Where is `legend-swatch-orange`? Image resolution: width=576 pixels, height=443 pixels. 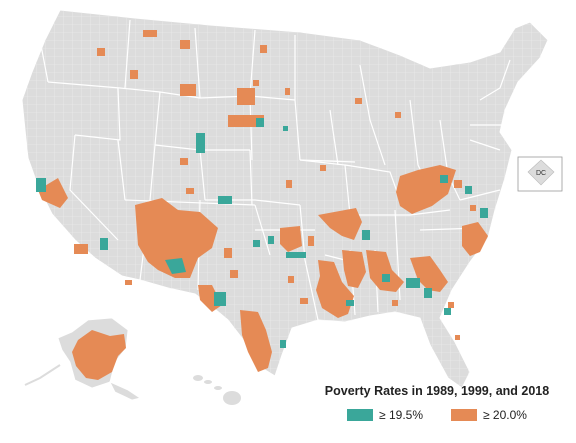 legend-swatch-orange is located at coordinates (464, 415).